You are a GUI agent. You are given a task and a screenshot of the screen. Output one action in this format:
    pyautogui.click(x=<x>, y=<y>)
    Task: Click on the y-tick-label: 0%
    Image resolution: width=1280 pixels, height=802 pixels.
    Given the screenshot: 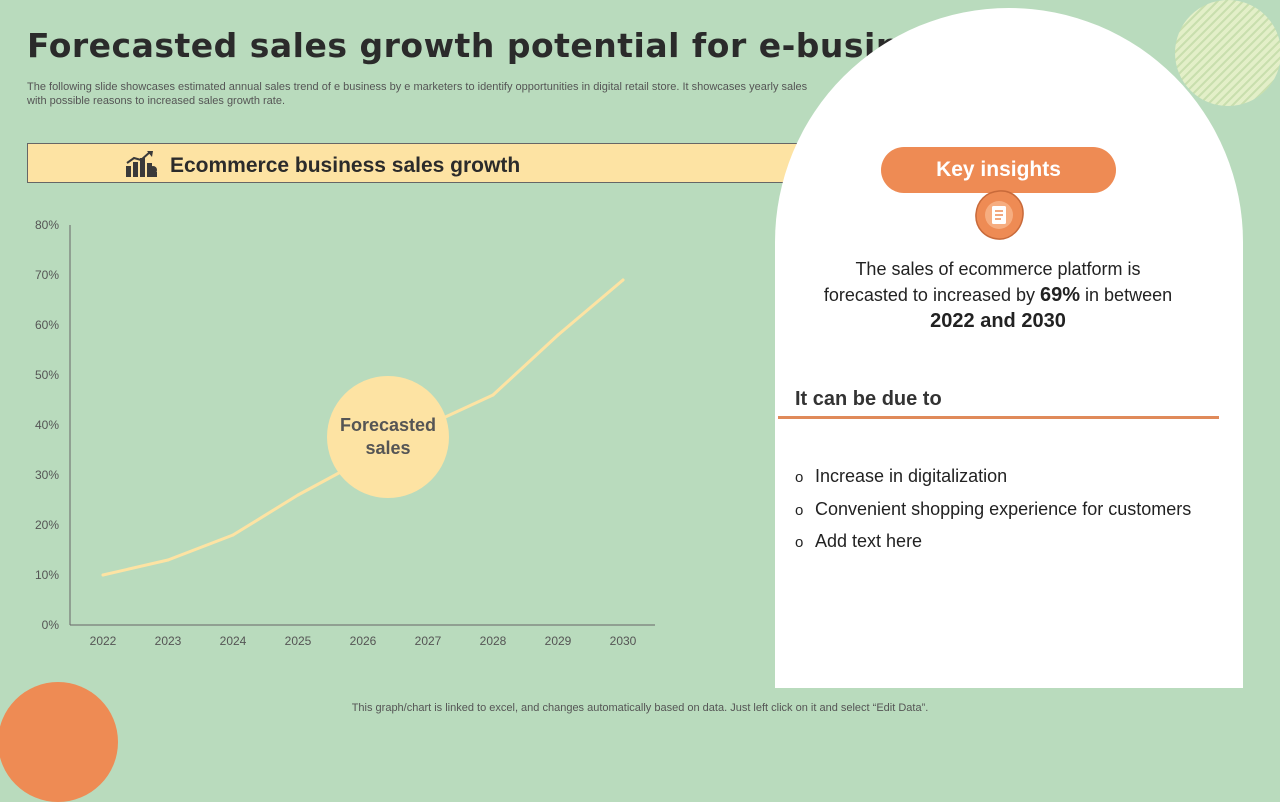 What is the action you would take?
    pyautogui.click(x=51, y=625)
    